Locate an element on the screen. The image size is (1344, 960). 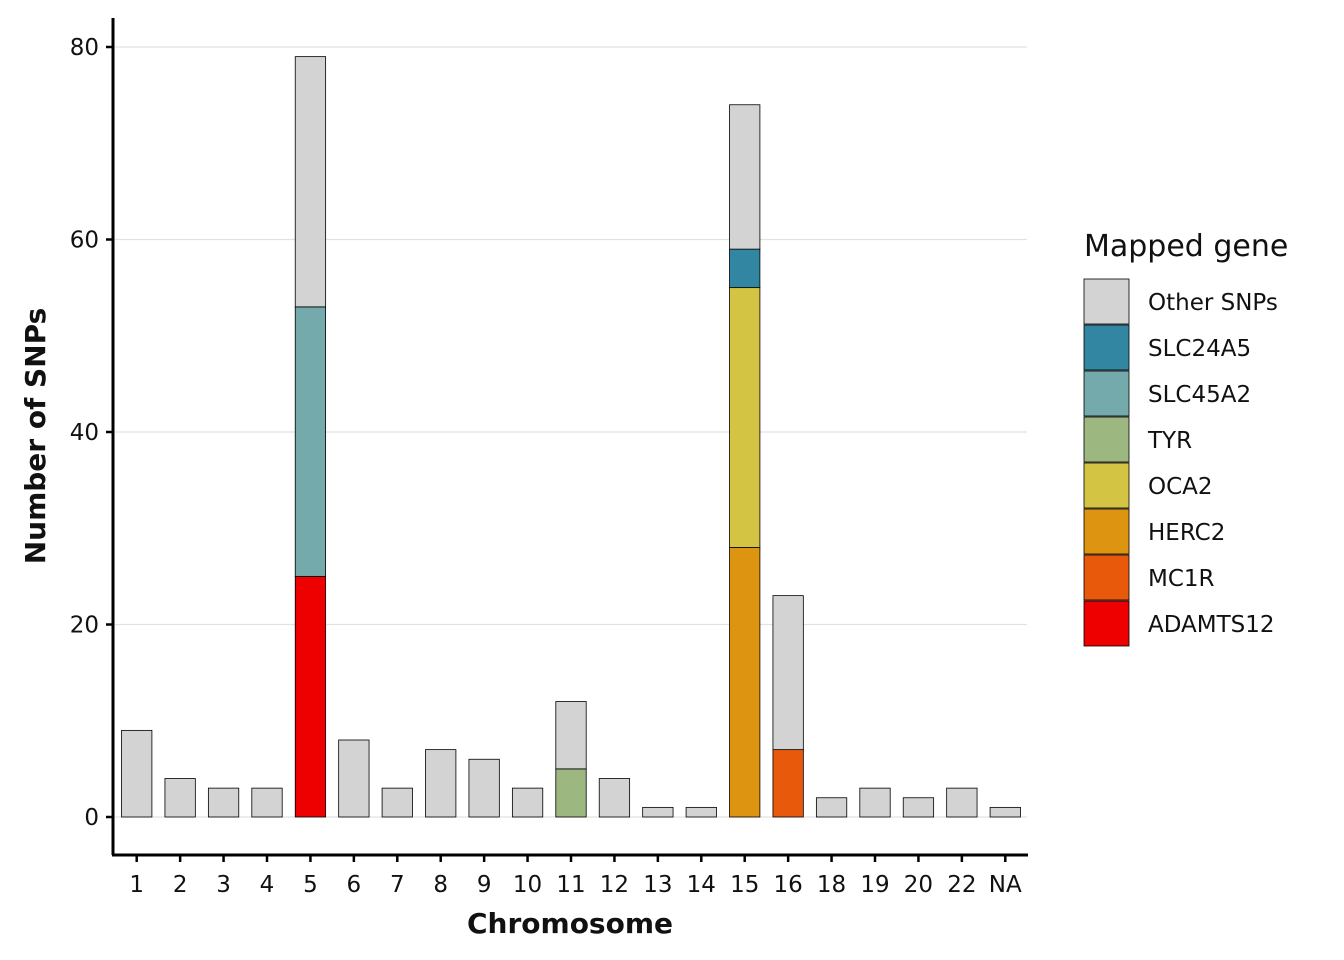
bar-chr3-other-snps is located at coordinates (223, 802).